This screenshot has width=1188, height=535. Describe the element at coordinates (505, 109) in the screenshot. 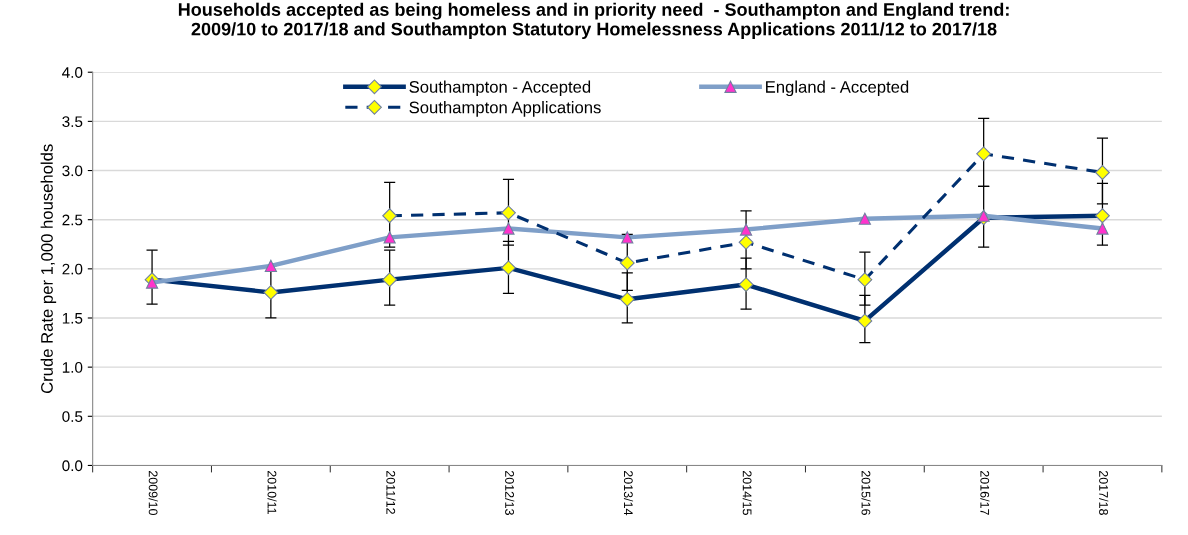

I see `legend-label: Southampton Applications` at that location.